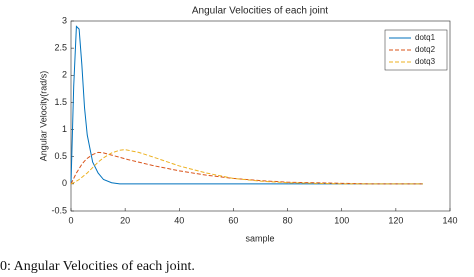 This screenshot has height=277, width=474. What do you see at coordinates (97, 266) in the screenshot?
I see `caption: 0: Angular Velocities of each joint.` at bounding box center [97, 266].